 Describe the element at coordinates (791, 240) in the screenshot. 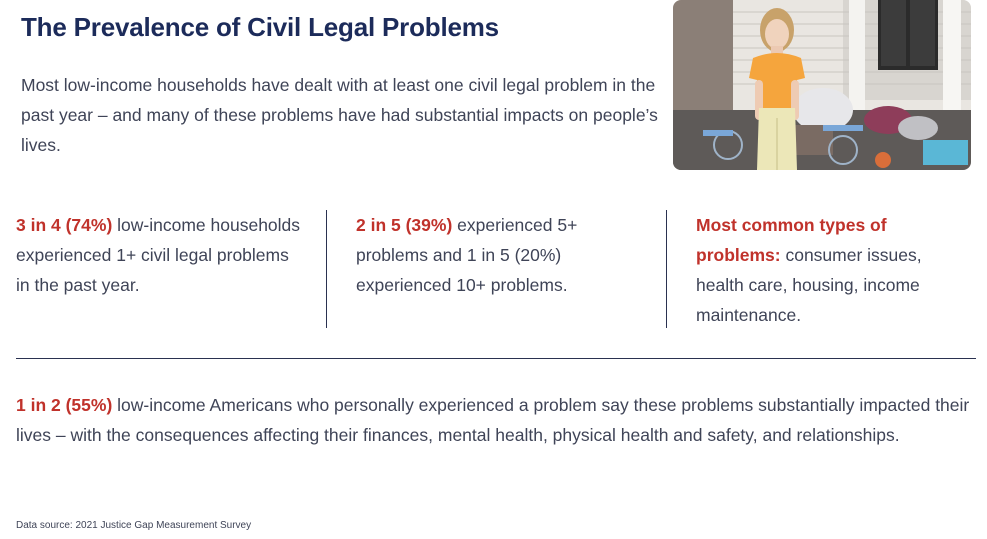

I see `stat-highlight: Most common types of problems:` at that location.